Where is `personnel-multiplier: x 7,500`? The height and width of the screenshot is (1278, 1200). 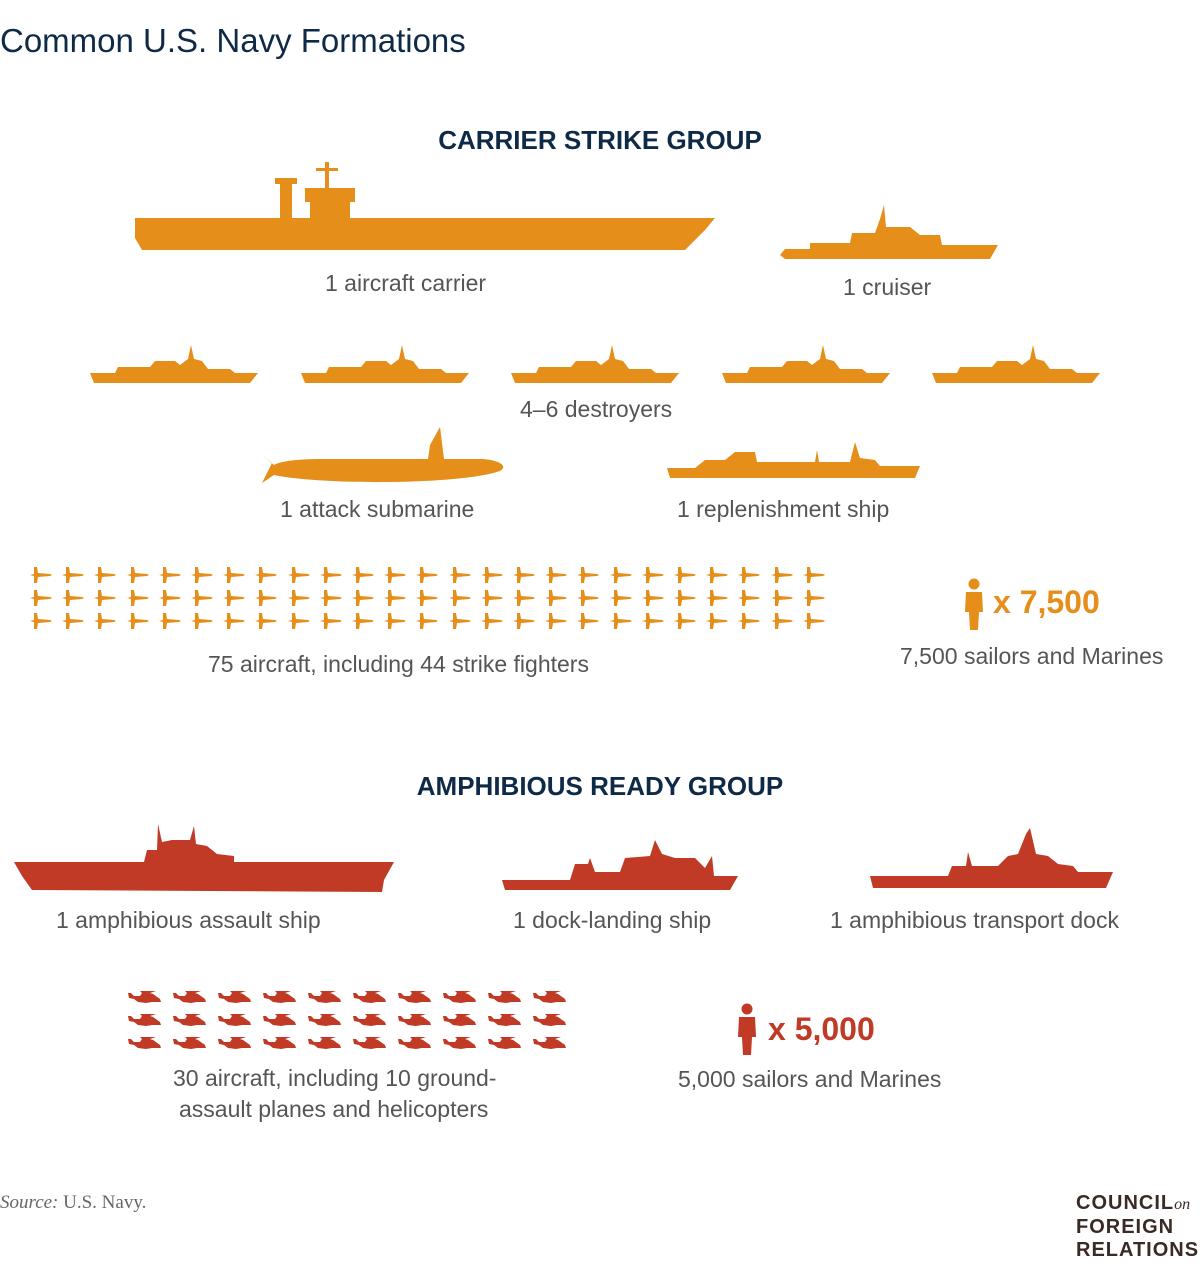
personnel-multiplier: x 7,500 is located at coordinates (1046, 602).